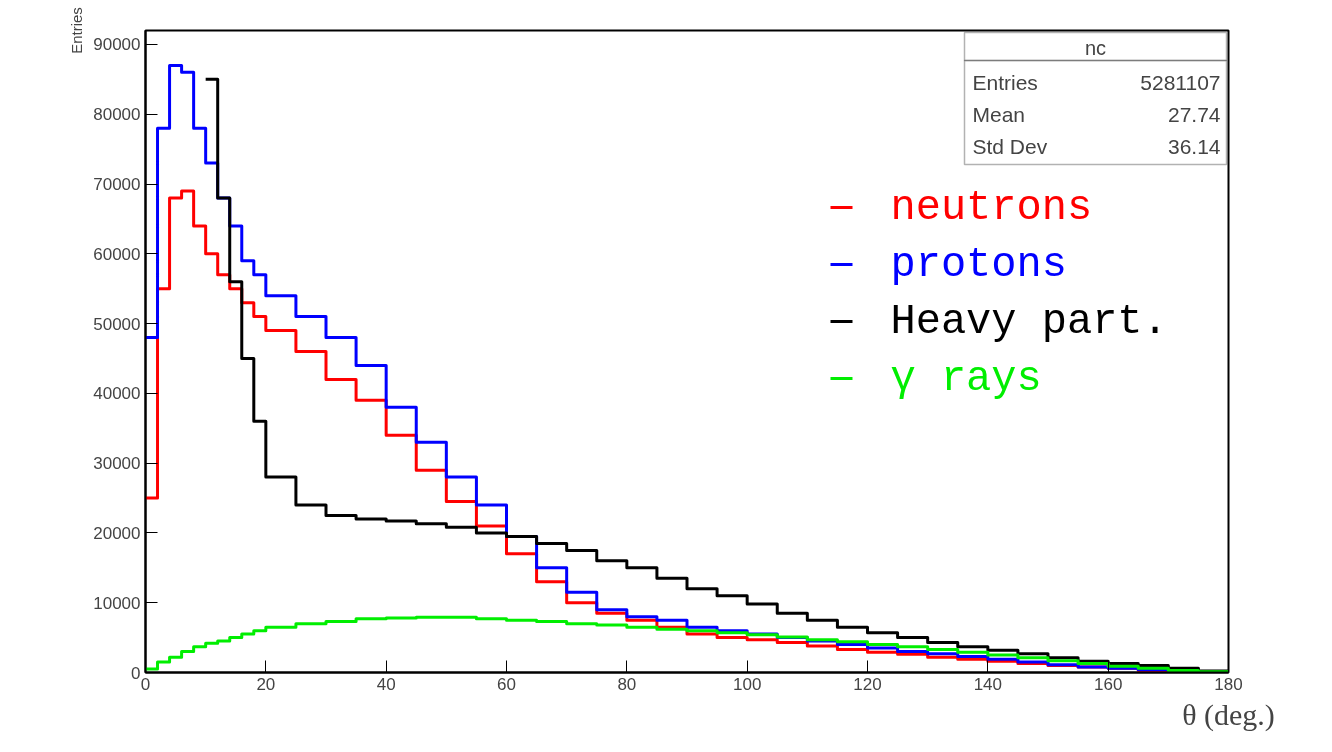 This screenshot has height=752, width=1332. Describe the element at coordinates (506, 684) in the screenshot. I see `x-tick-label: 60` at that location.